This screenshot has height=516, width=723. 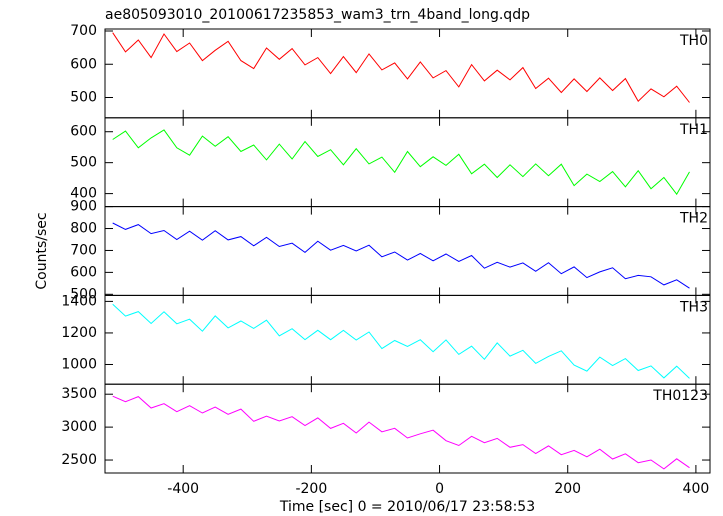 I want to click on x-tick-label: -200, so click(x=311, y=489).